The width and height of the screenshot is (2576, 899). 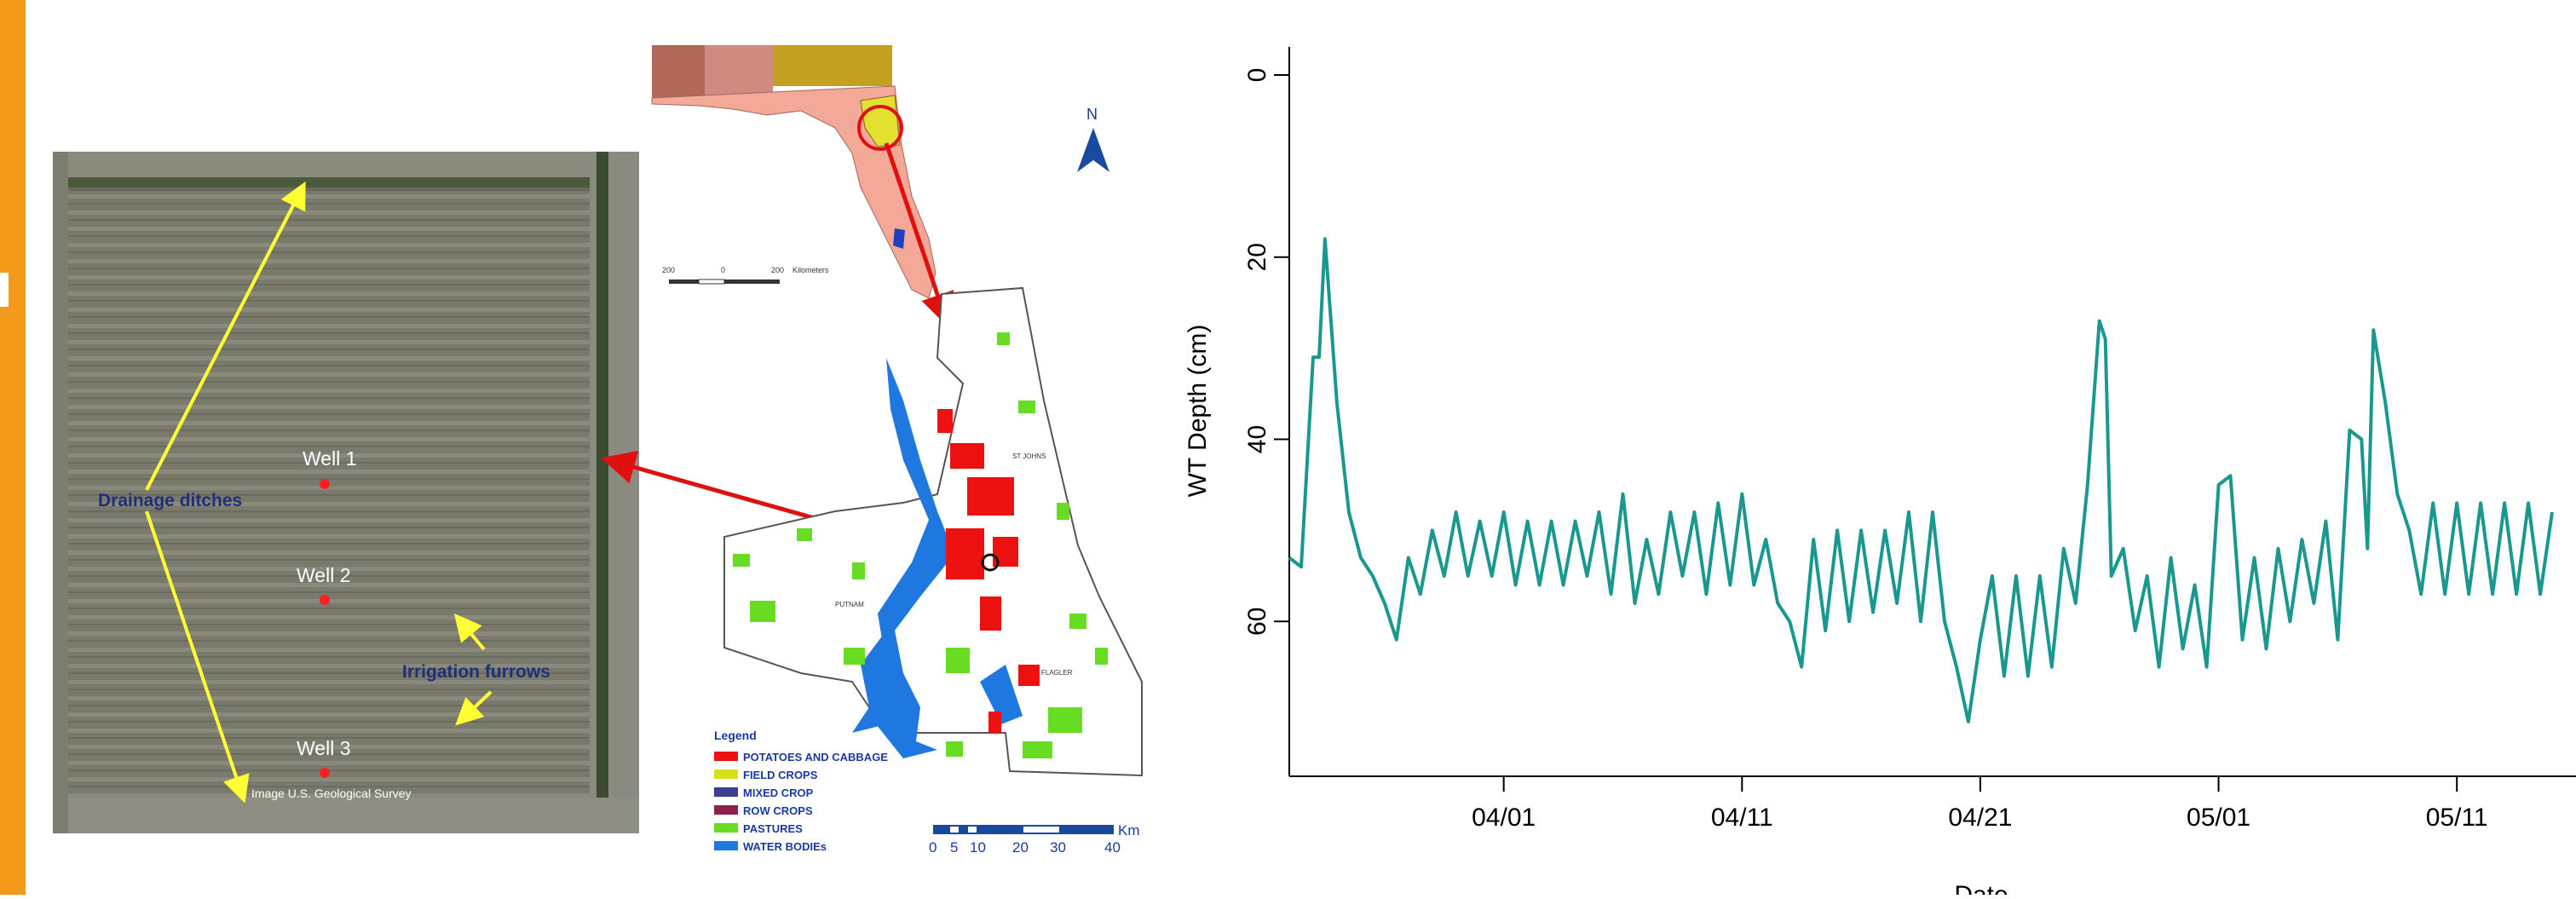 I want to click on florida-state-map, so click(x=793, y=172).